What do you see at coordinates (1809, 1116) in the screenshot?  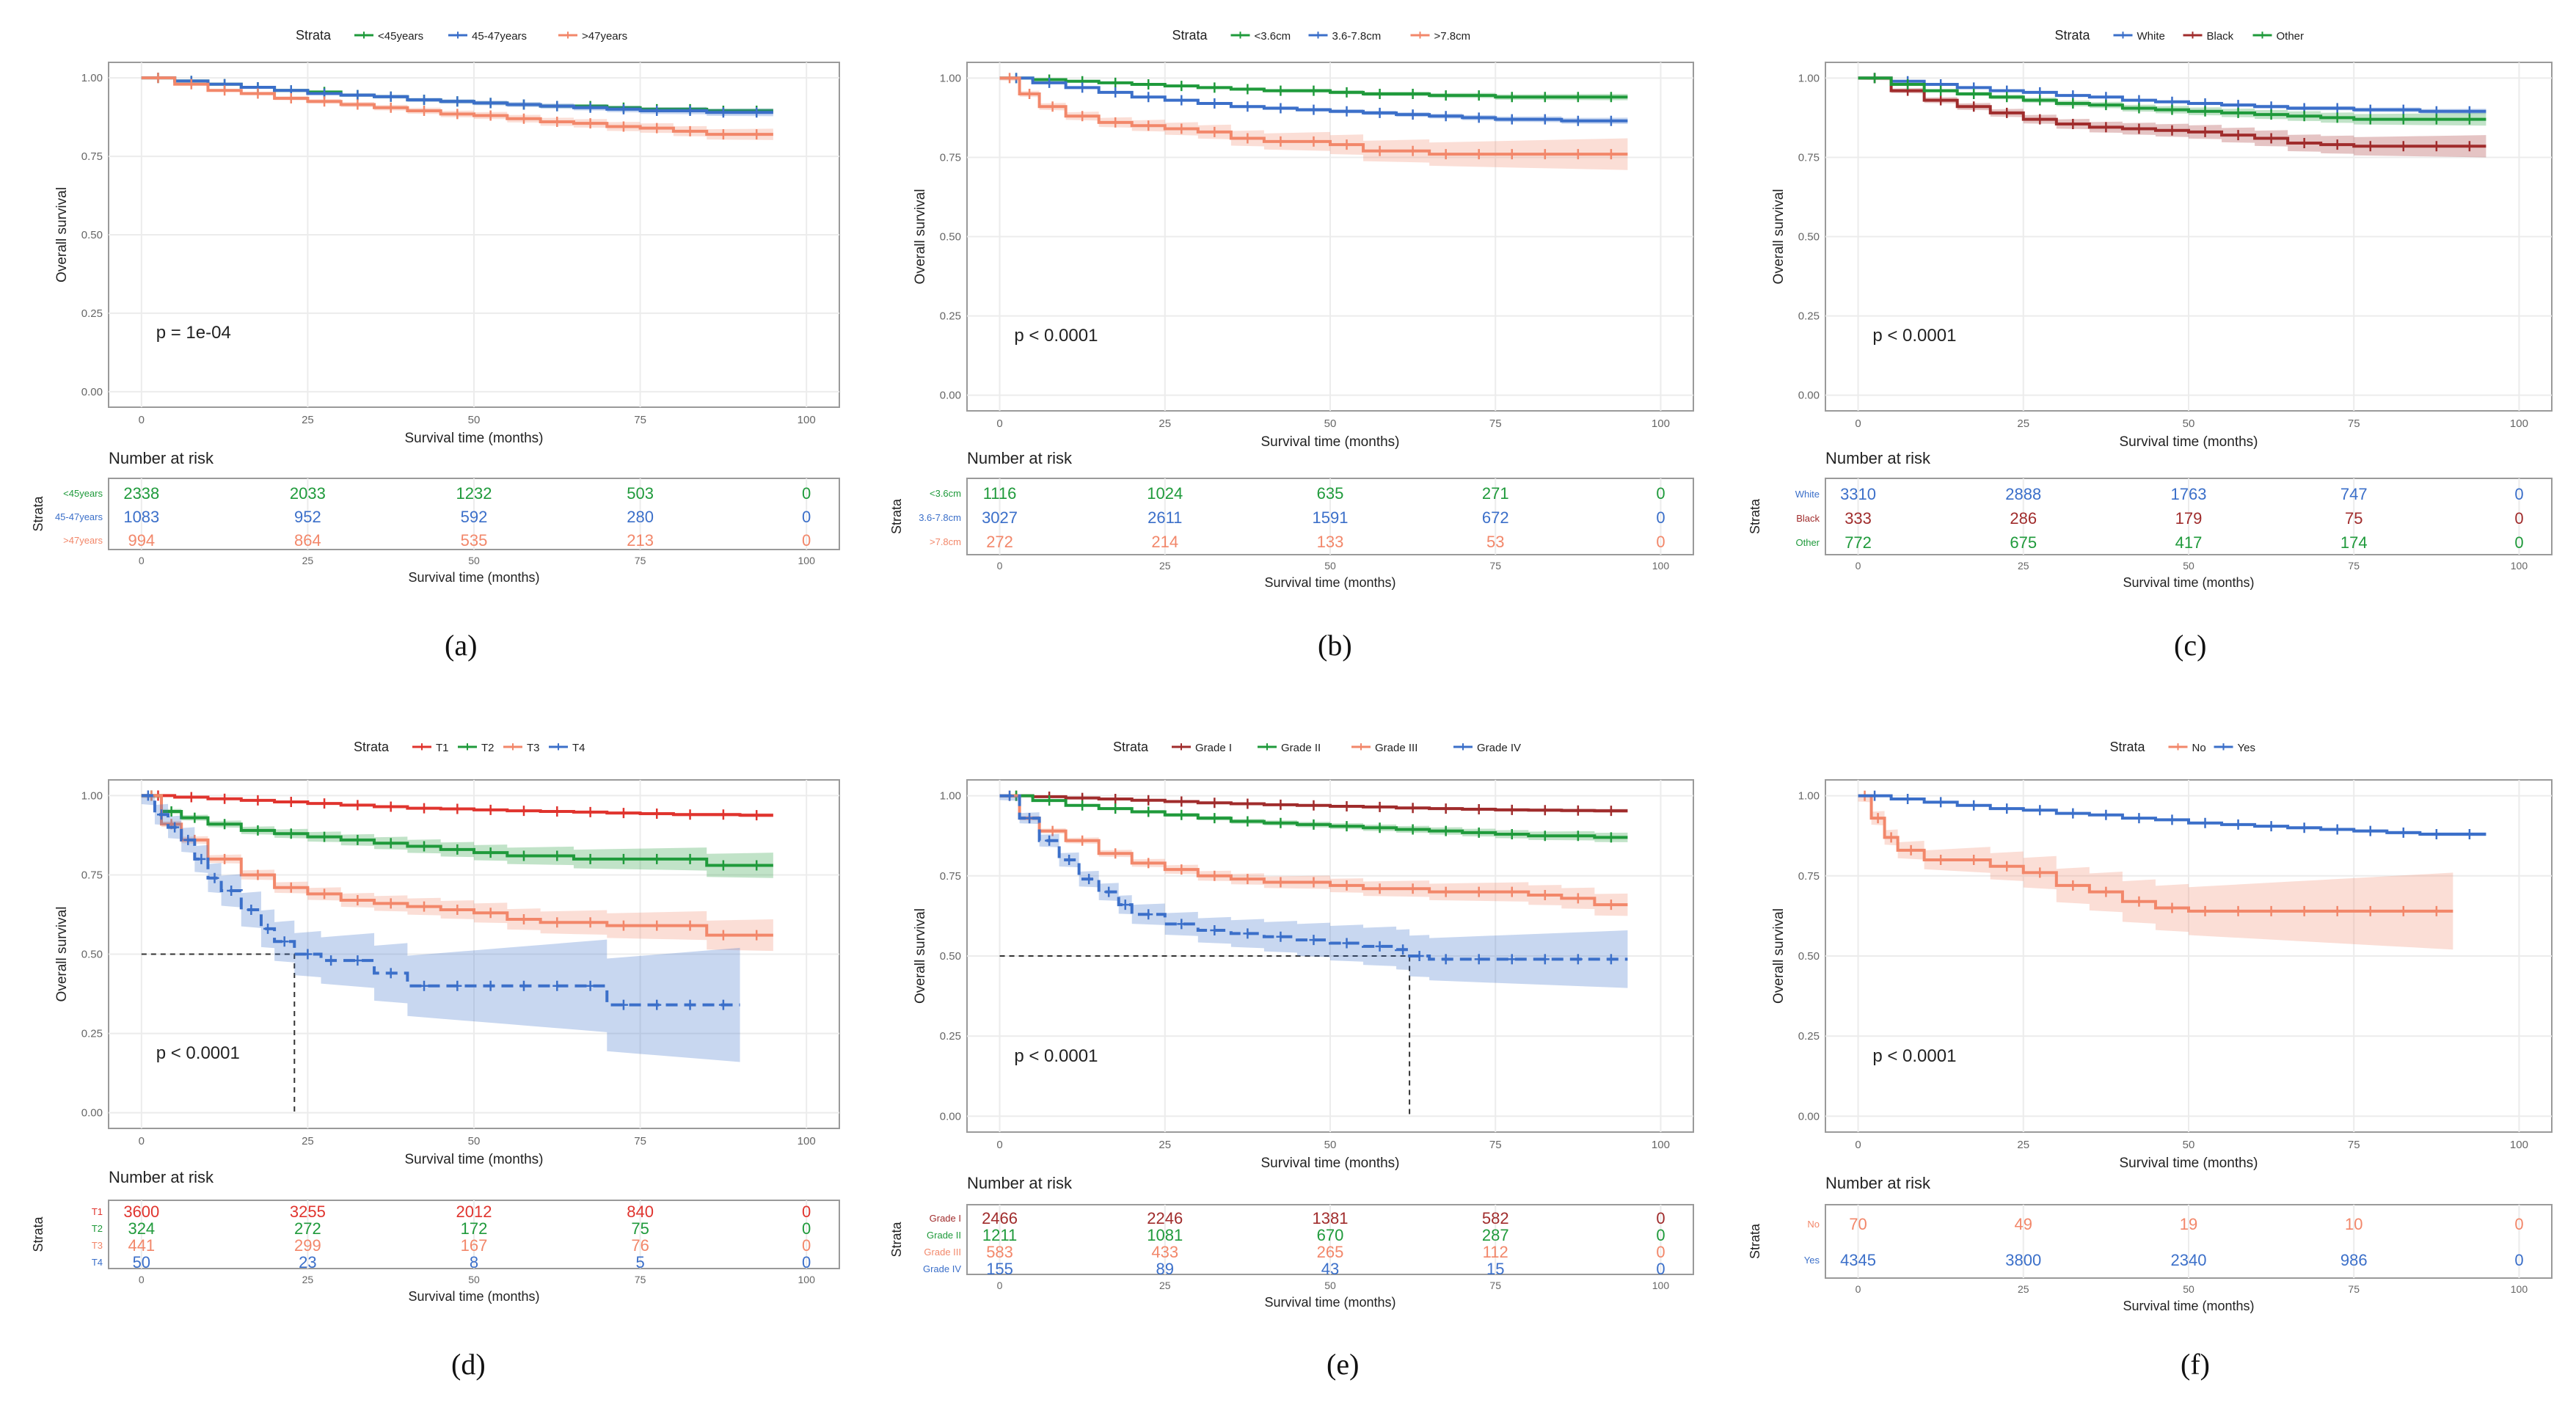 I see `y-tick-label: 0.00` at bounding box center [1809, 1116].